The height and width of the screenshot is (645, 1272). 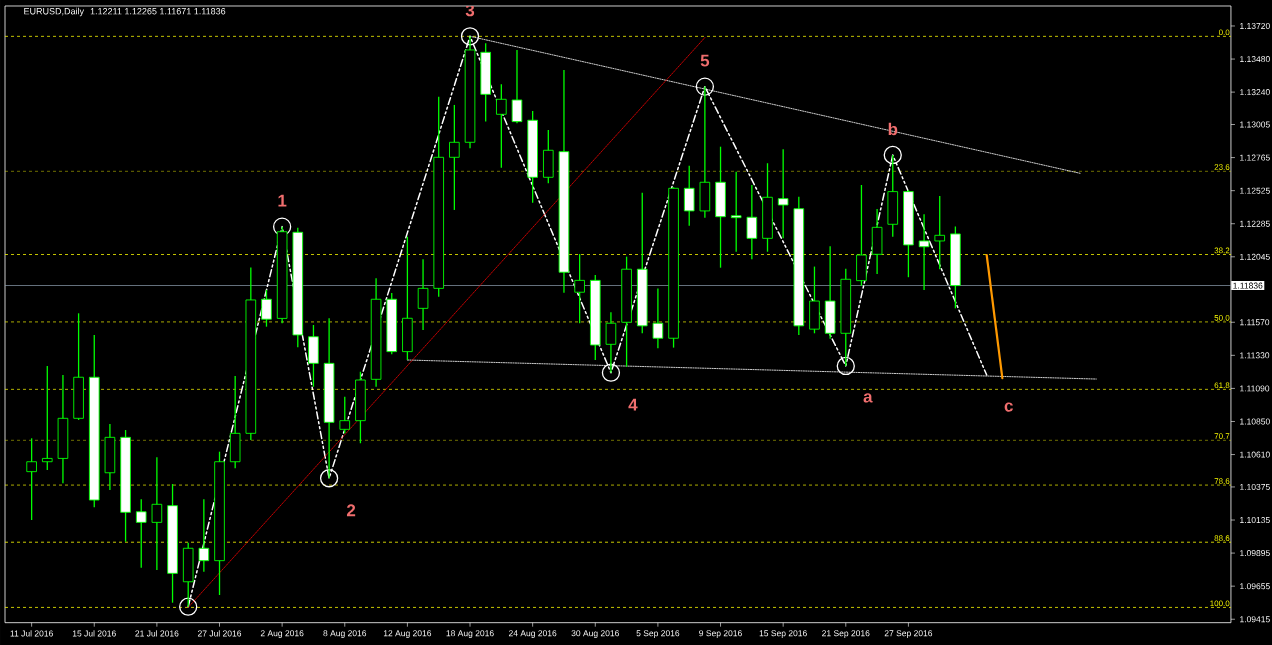 I want to click on x-tick-label: 27 Jul 2016, so click(x=219, y=633).